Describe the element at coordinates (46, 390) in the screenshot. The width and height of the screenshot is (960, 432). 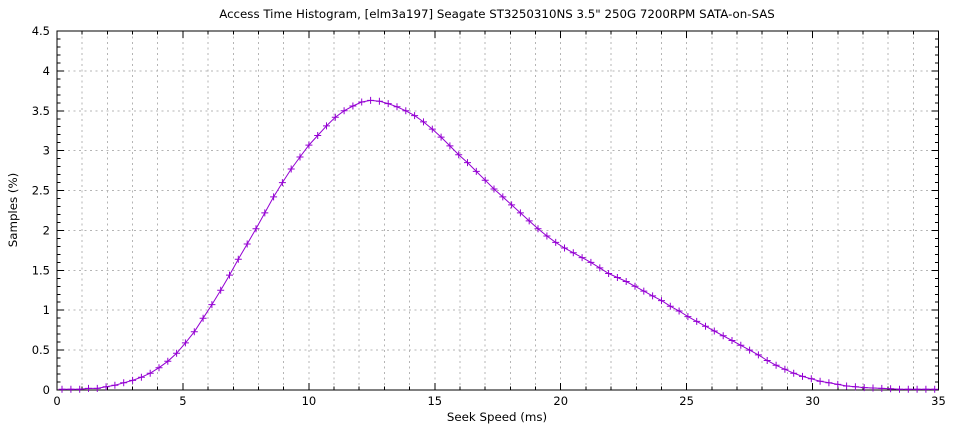
I see `y-tick-label: 0` at that location.